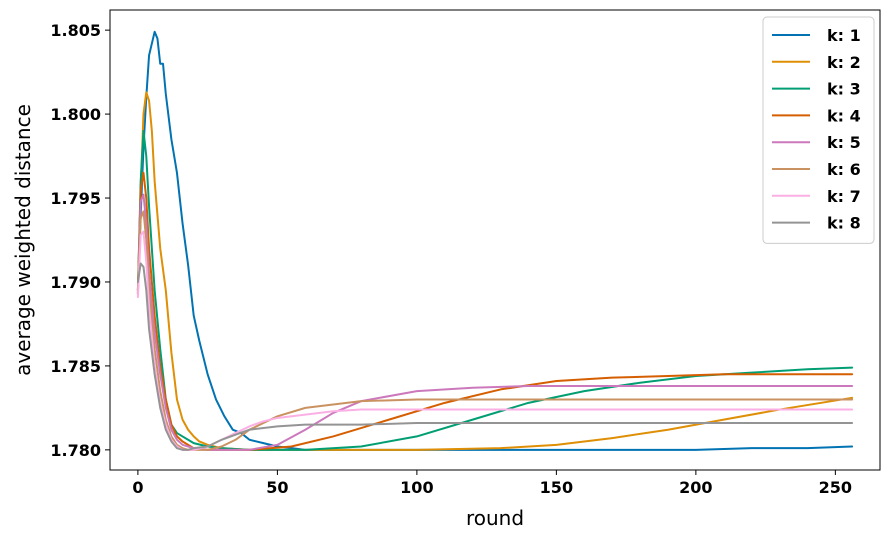 The height and width of the screenshot is (540, 896). I want to click on legend-label-k3: k: 3, so click(844, 89).